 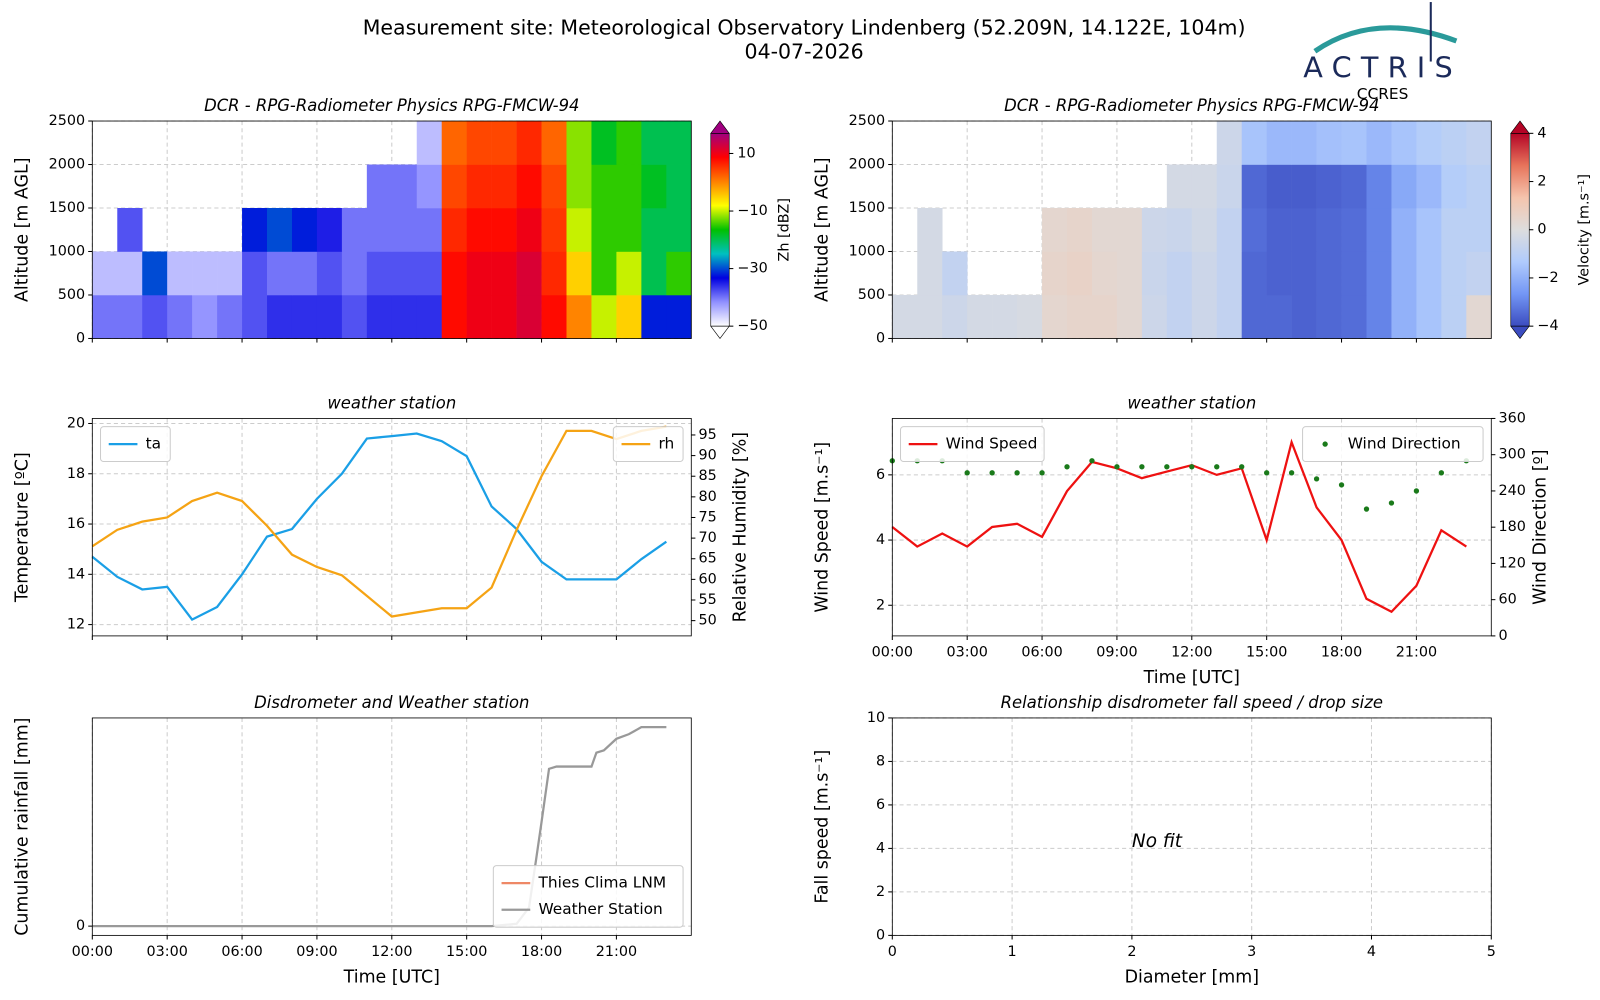 I want to click on x-tick-label: 00:00, so click(x=92, y=952).